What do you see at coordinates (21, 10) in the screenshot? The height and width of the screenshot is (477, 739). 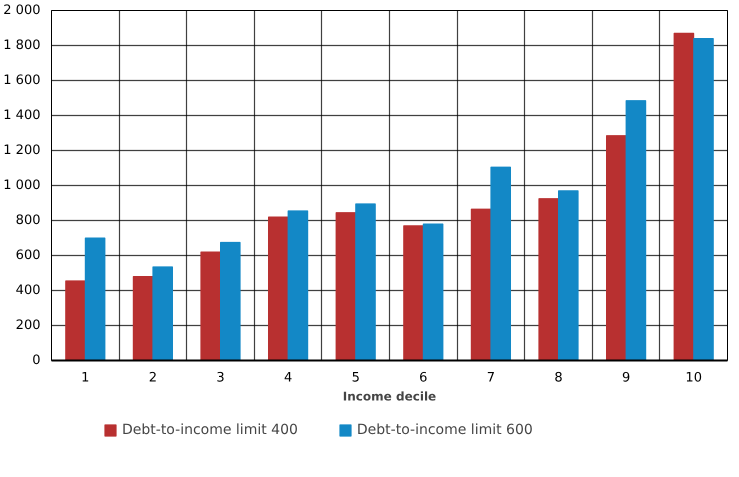 I see `y-tick-label: 2 000` at bounding box center [21, 10].